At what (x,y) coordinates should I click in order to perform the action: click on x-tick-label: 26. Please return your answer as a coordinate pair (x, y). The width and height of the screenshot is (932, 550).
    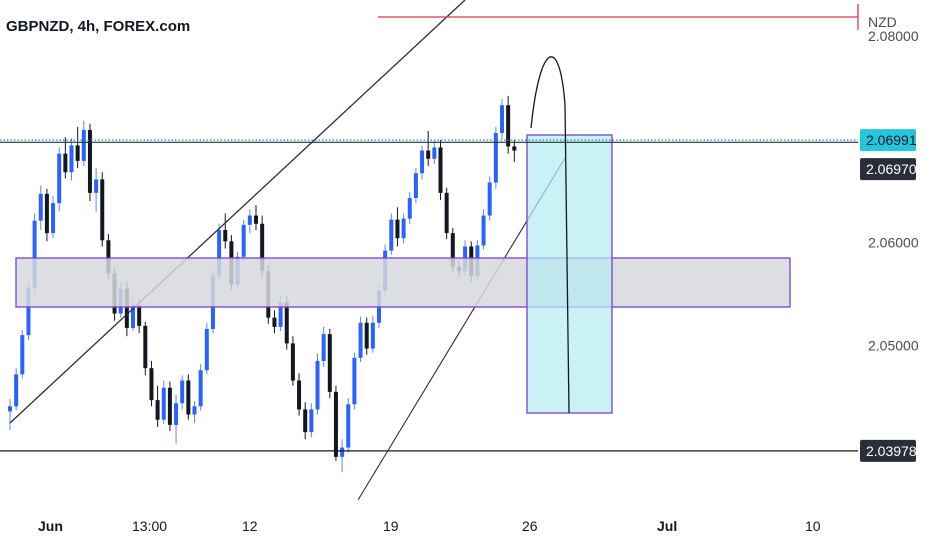
    Looking at the image, I should click on (530, 526).